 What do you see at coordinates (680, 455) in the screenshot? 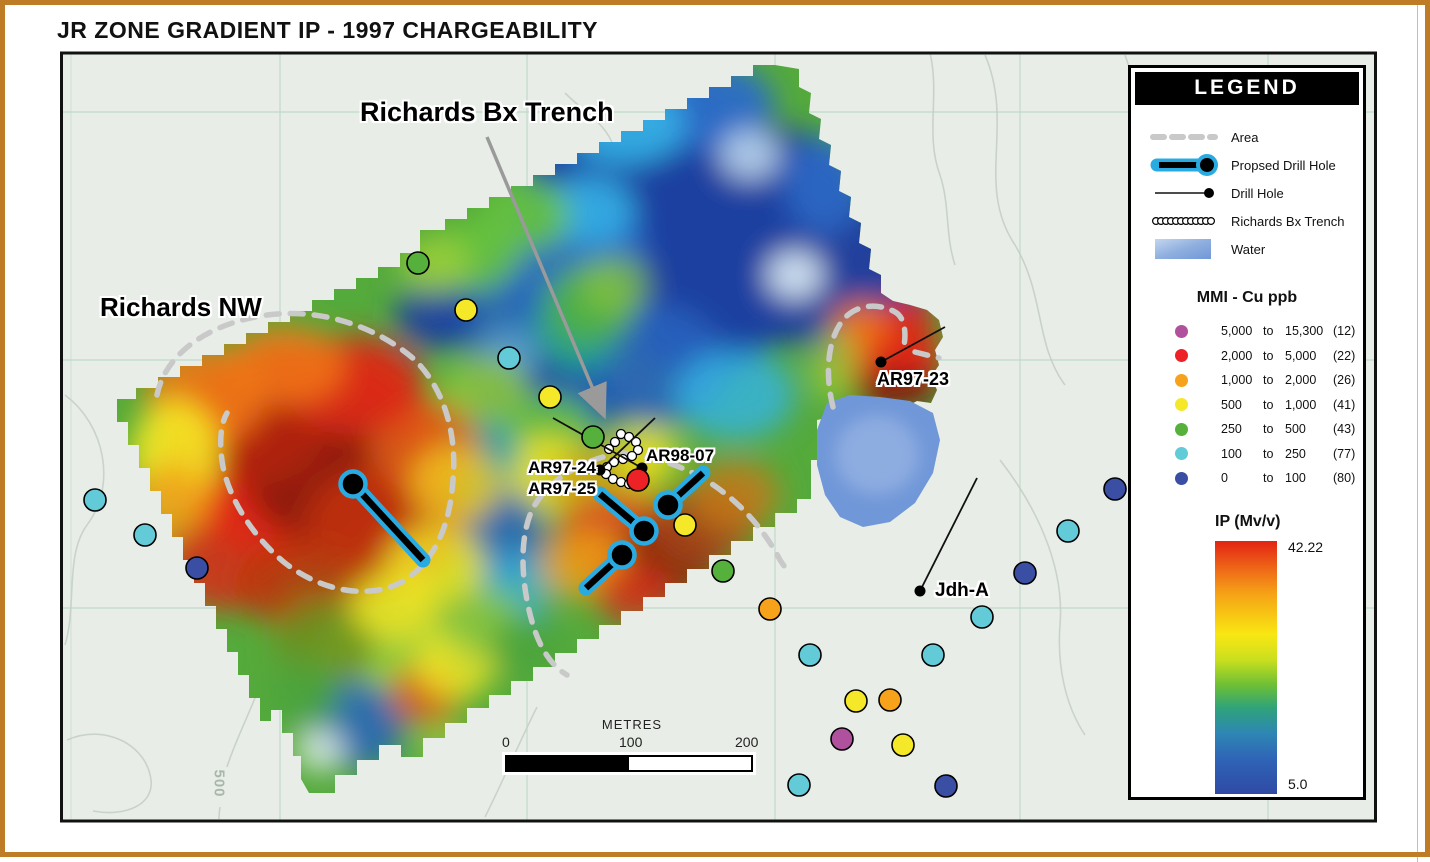
I see `label-ar98-07: AR98-07` at bounding box center [680, 455].